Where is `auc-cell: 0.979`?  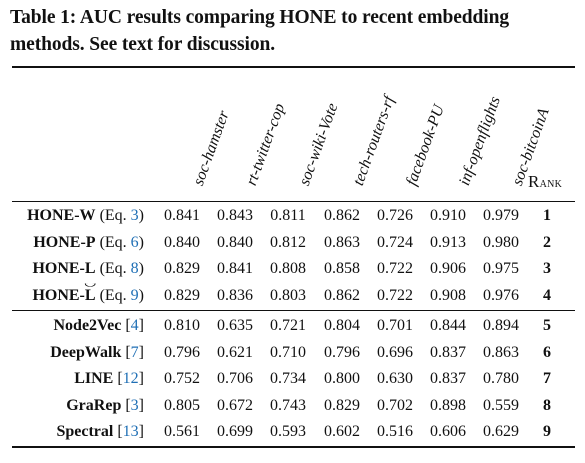 auc-cell: 0.979 is located at coordinates (501, 215).